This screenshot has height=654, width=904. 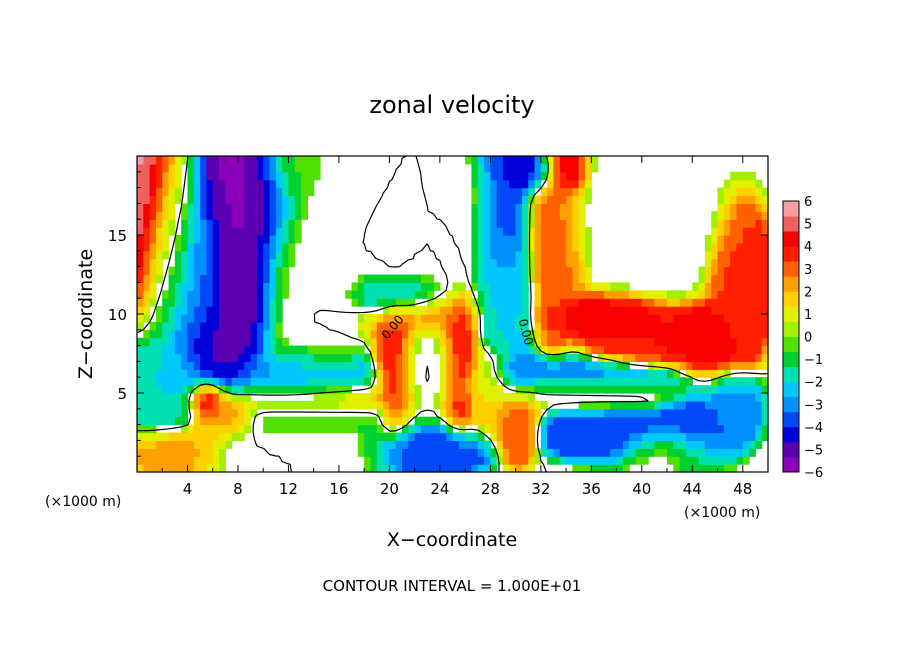 What do you see at coordinates (338, 489) in the screenshot?
I see `x-tick-label: 16` at bounding box center [338, 489].